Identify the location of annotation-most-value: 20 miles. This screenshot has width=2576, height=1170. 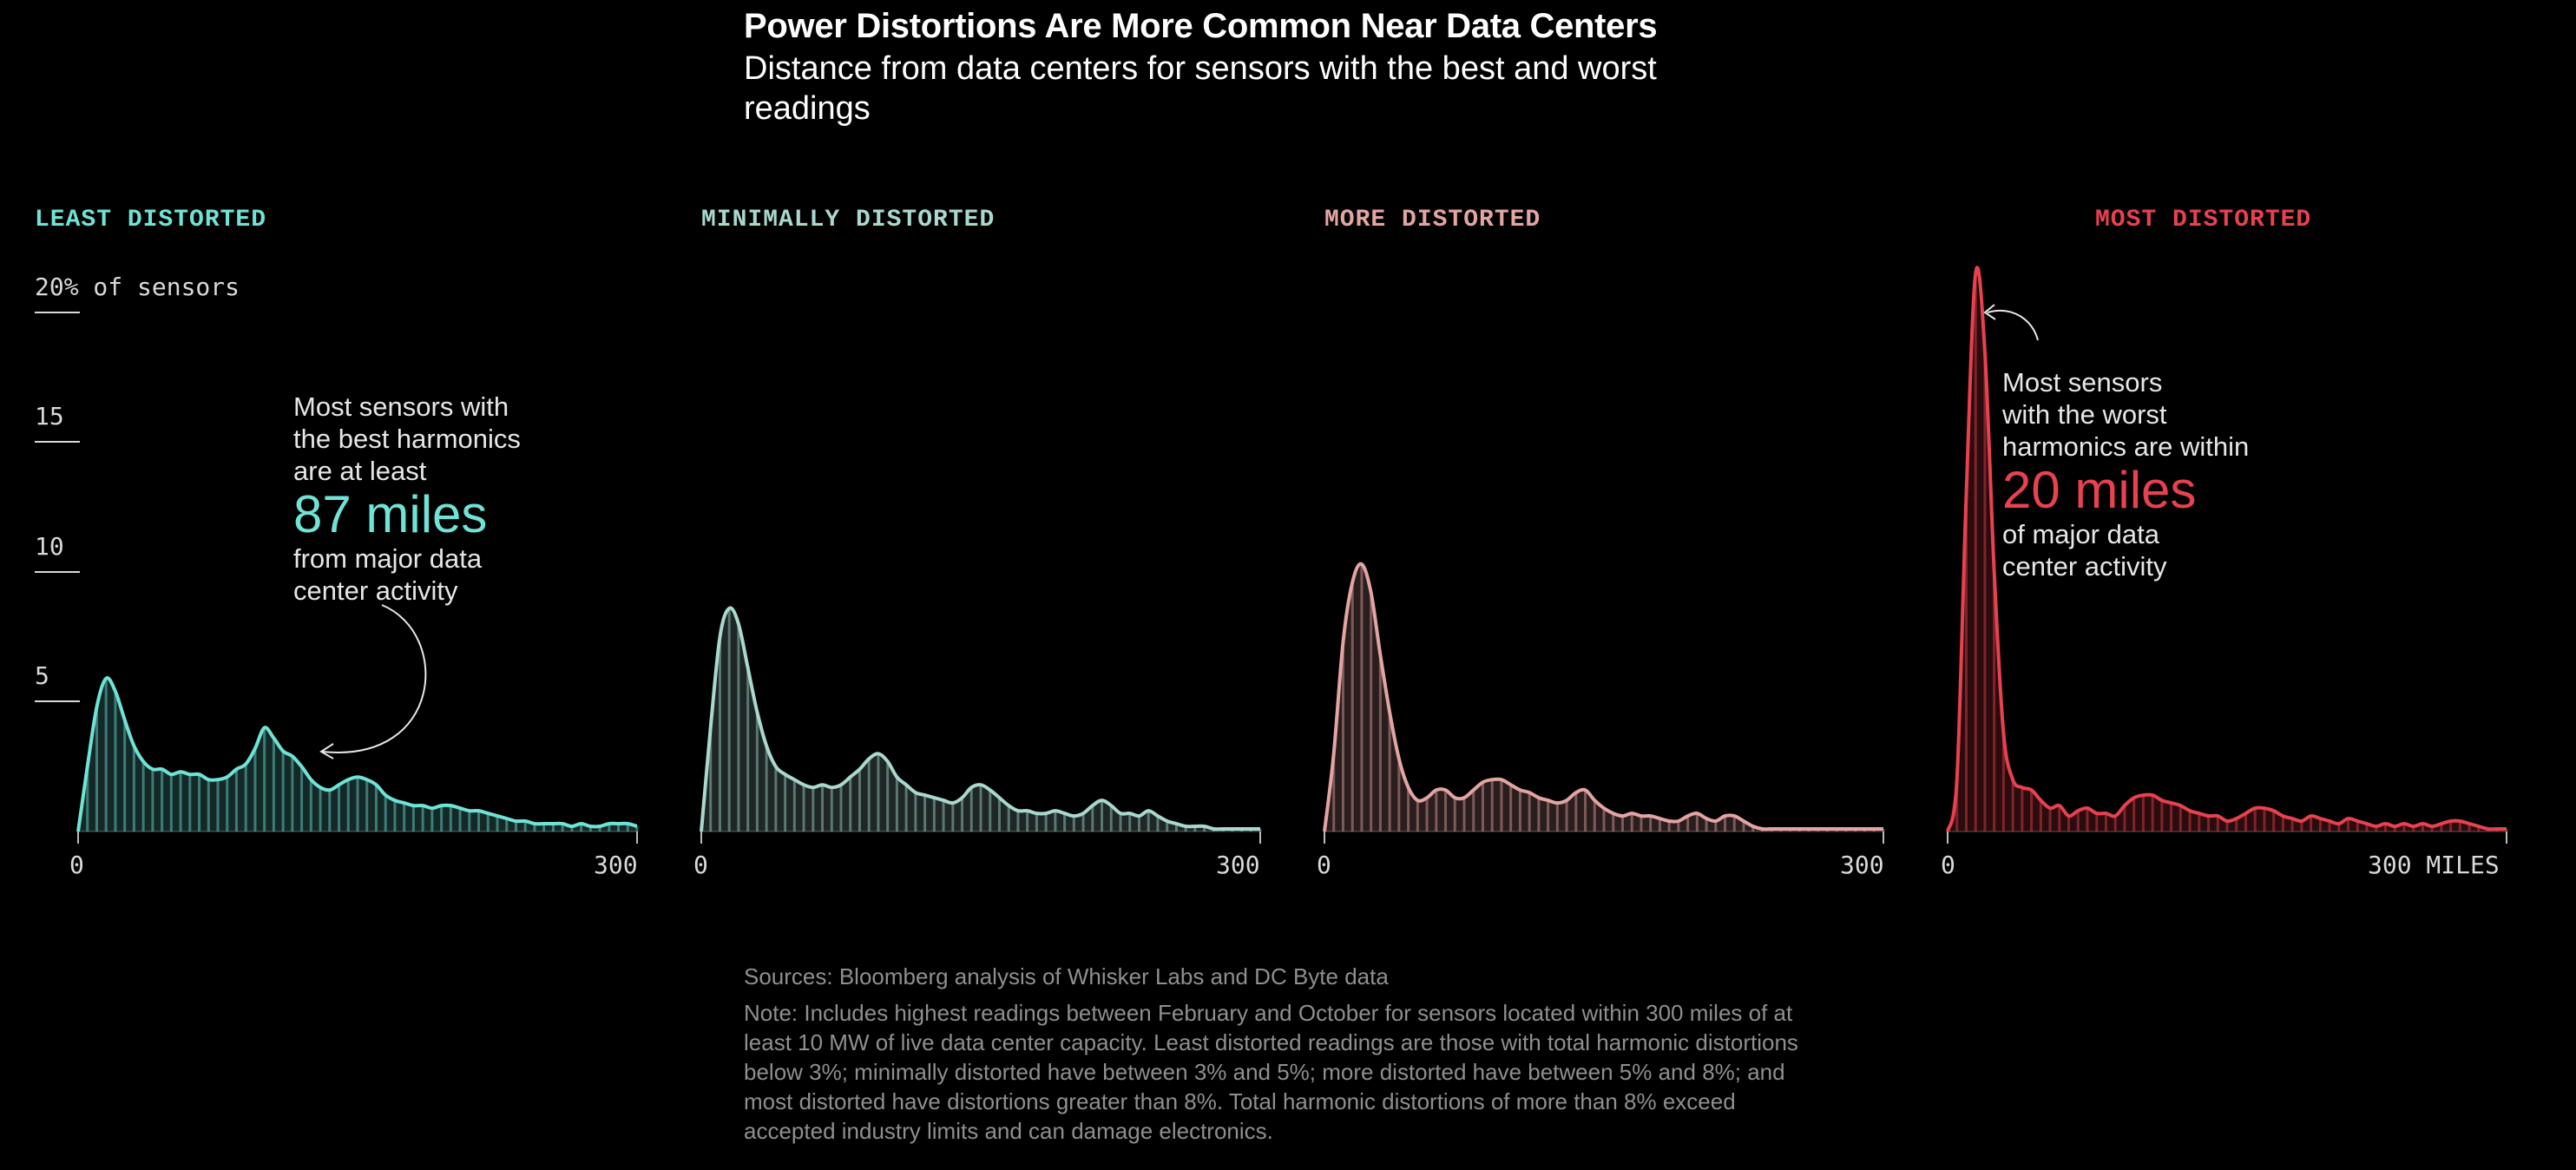
(2099, 490).